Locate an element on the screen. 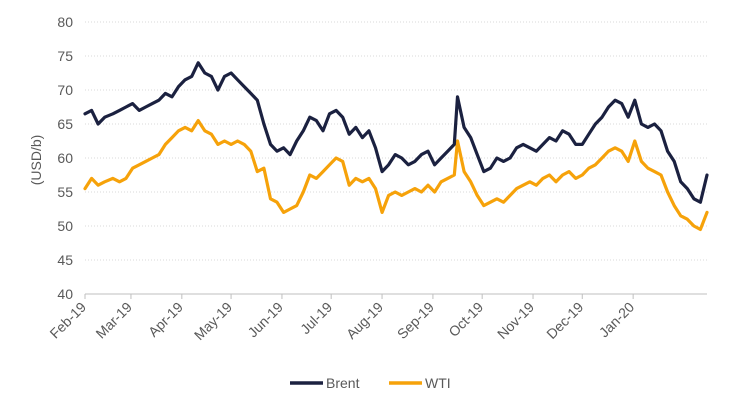 The height and width of the screenshot is (414, 740). x-tick-label: Jul-19 is located at coordinates (316, 318).